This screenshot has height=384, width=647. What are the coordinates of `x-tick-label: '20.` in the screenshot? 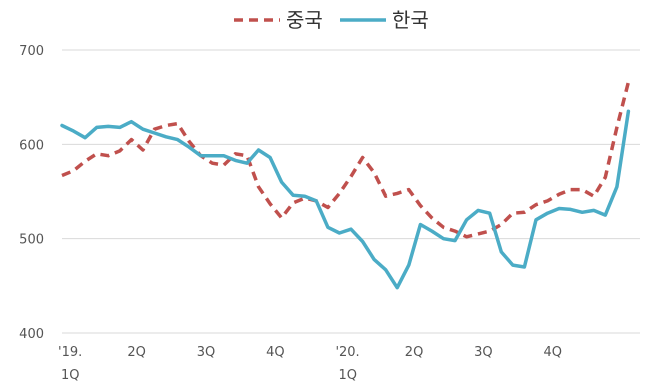 It's located at (347, 352).